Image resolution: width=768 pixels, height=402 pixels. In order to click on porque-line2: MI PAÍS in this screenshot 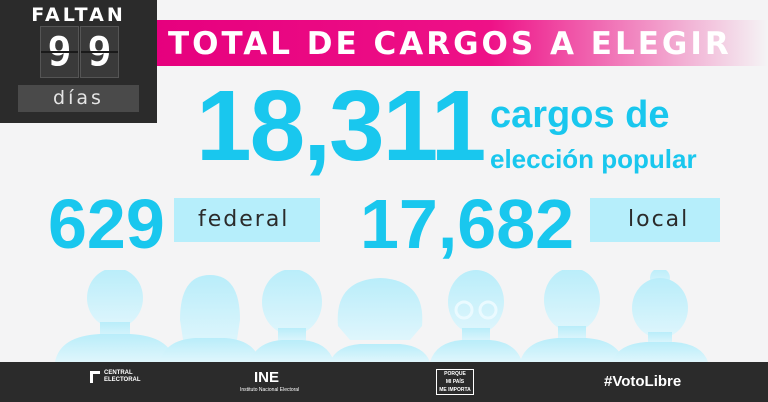, I will do `click(455, 382)`.